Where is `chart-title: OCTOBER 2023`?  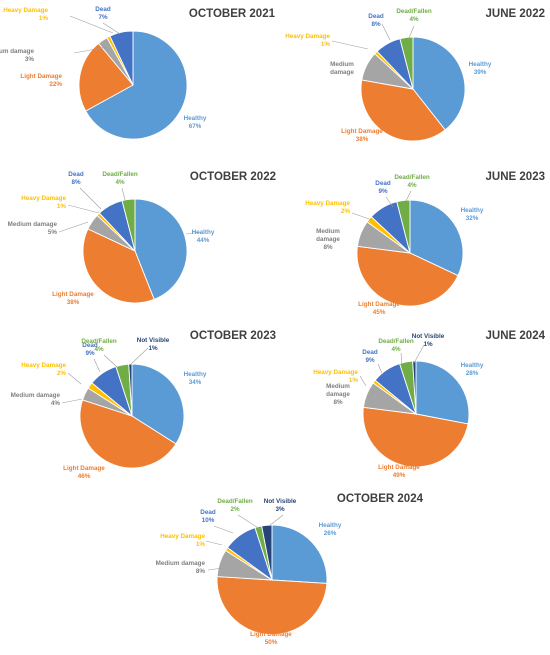
chart-title: OCTOBER 2023 is located at coordinates (233, 336).